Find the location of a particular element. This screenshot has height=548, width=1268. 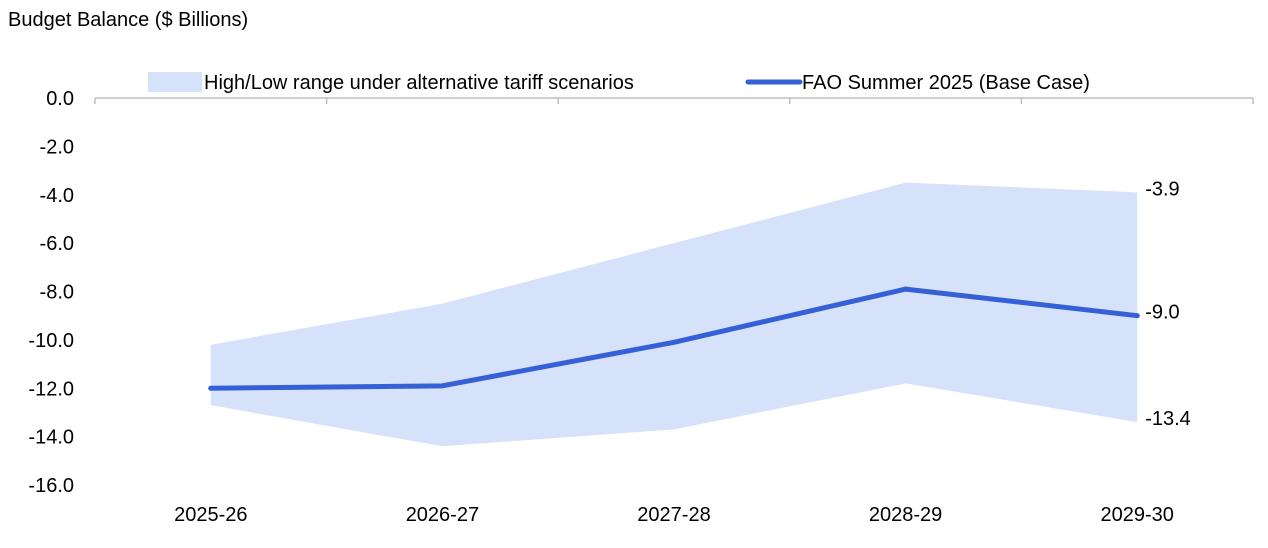

data-label: -9.0 is located at coordinates (1162, 313).